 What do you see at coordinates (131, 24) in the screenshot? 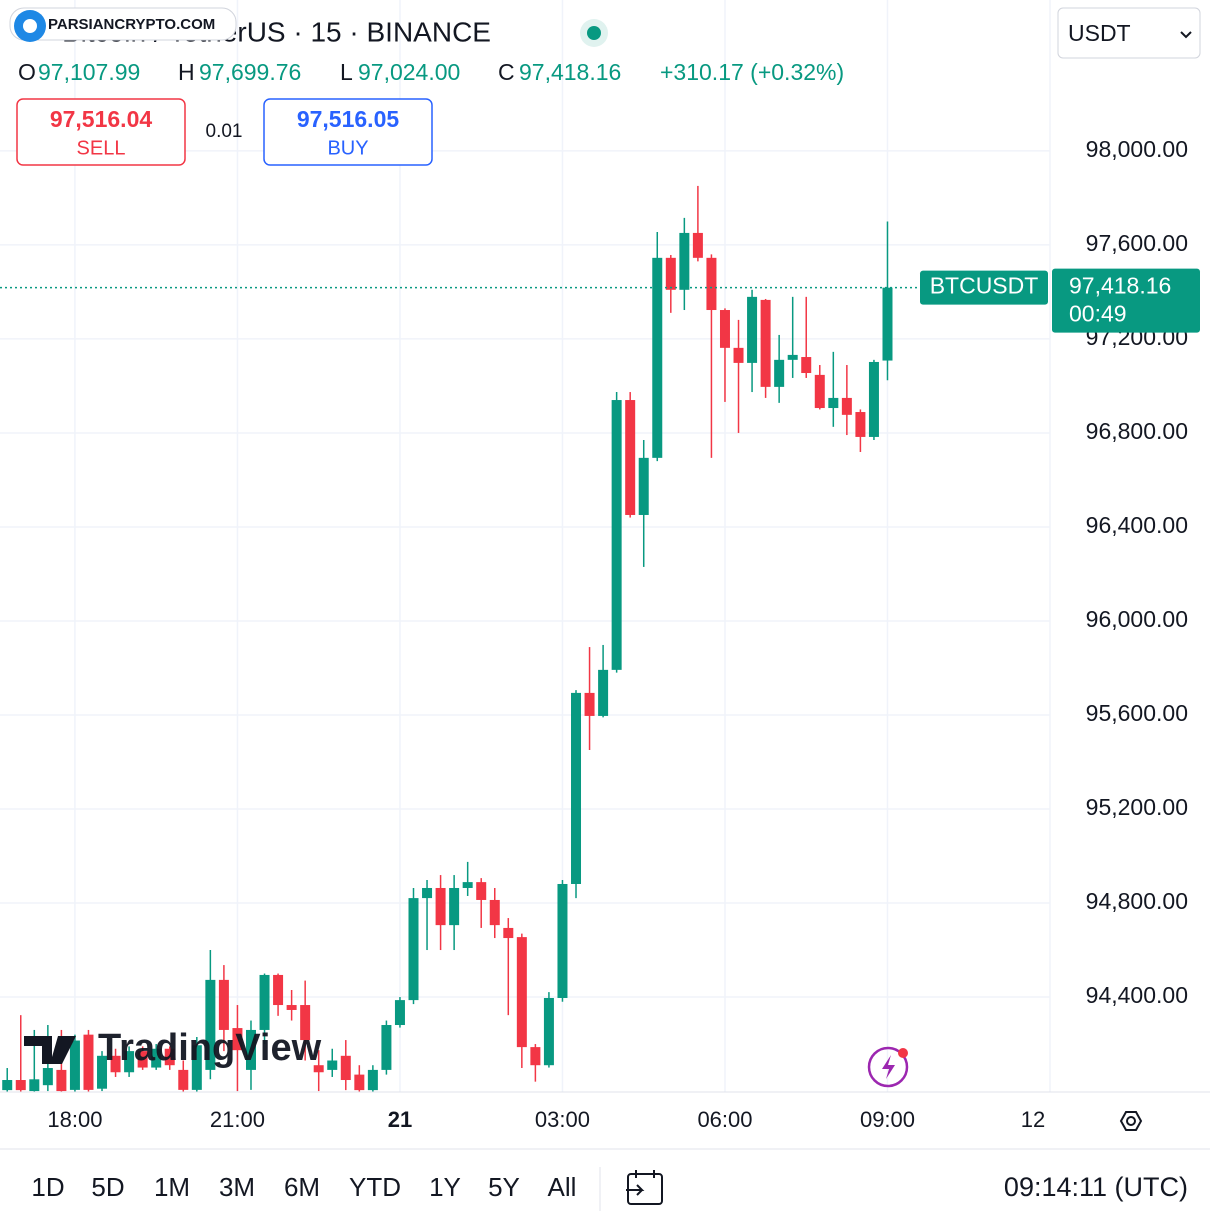
I see `site-watermark: PARSIANCRYPTO.COM` at bounding box center [131, 24].